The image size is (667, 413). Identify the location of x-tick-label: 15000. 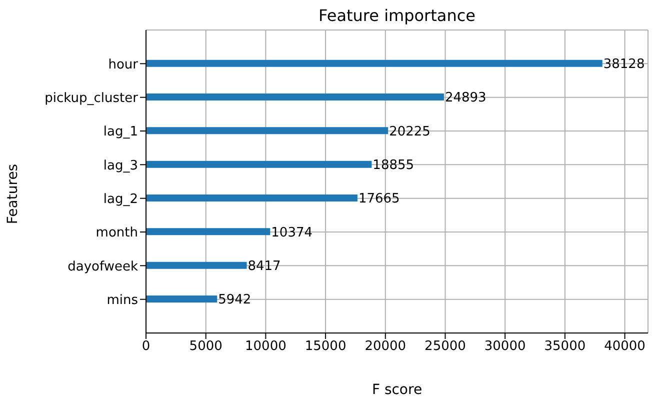
(325, 346).